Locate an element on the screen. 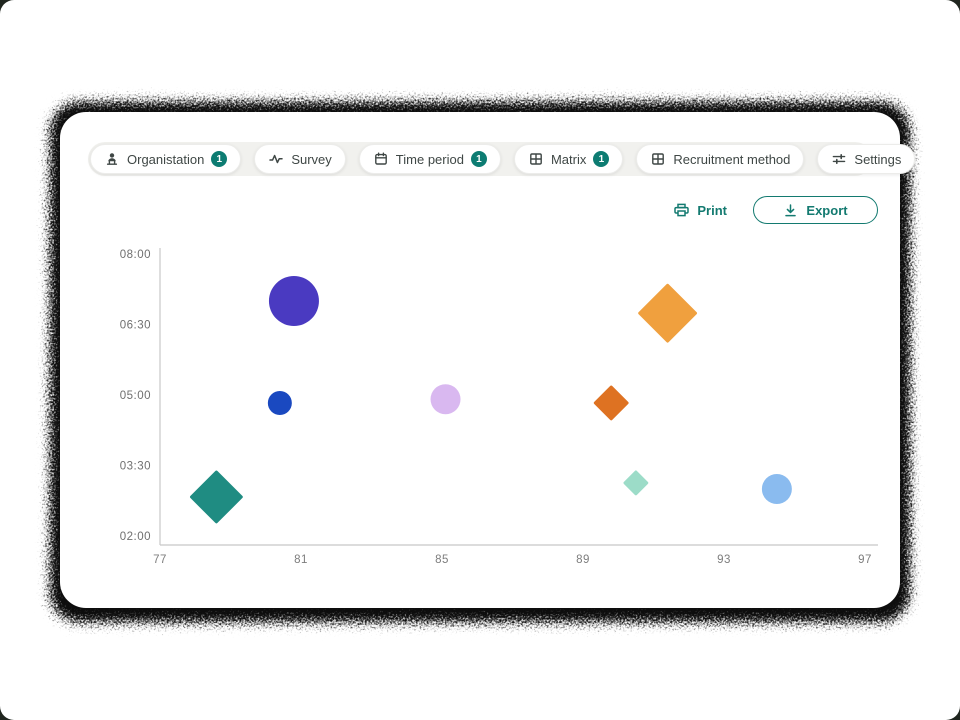  filter-label: Organistation is located at coordinates (166, 159).